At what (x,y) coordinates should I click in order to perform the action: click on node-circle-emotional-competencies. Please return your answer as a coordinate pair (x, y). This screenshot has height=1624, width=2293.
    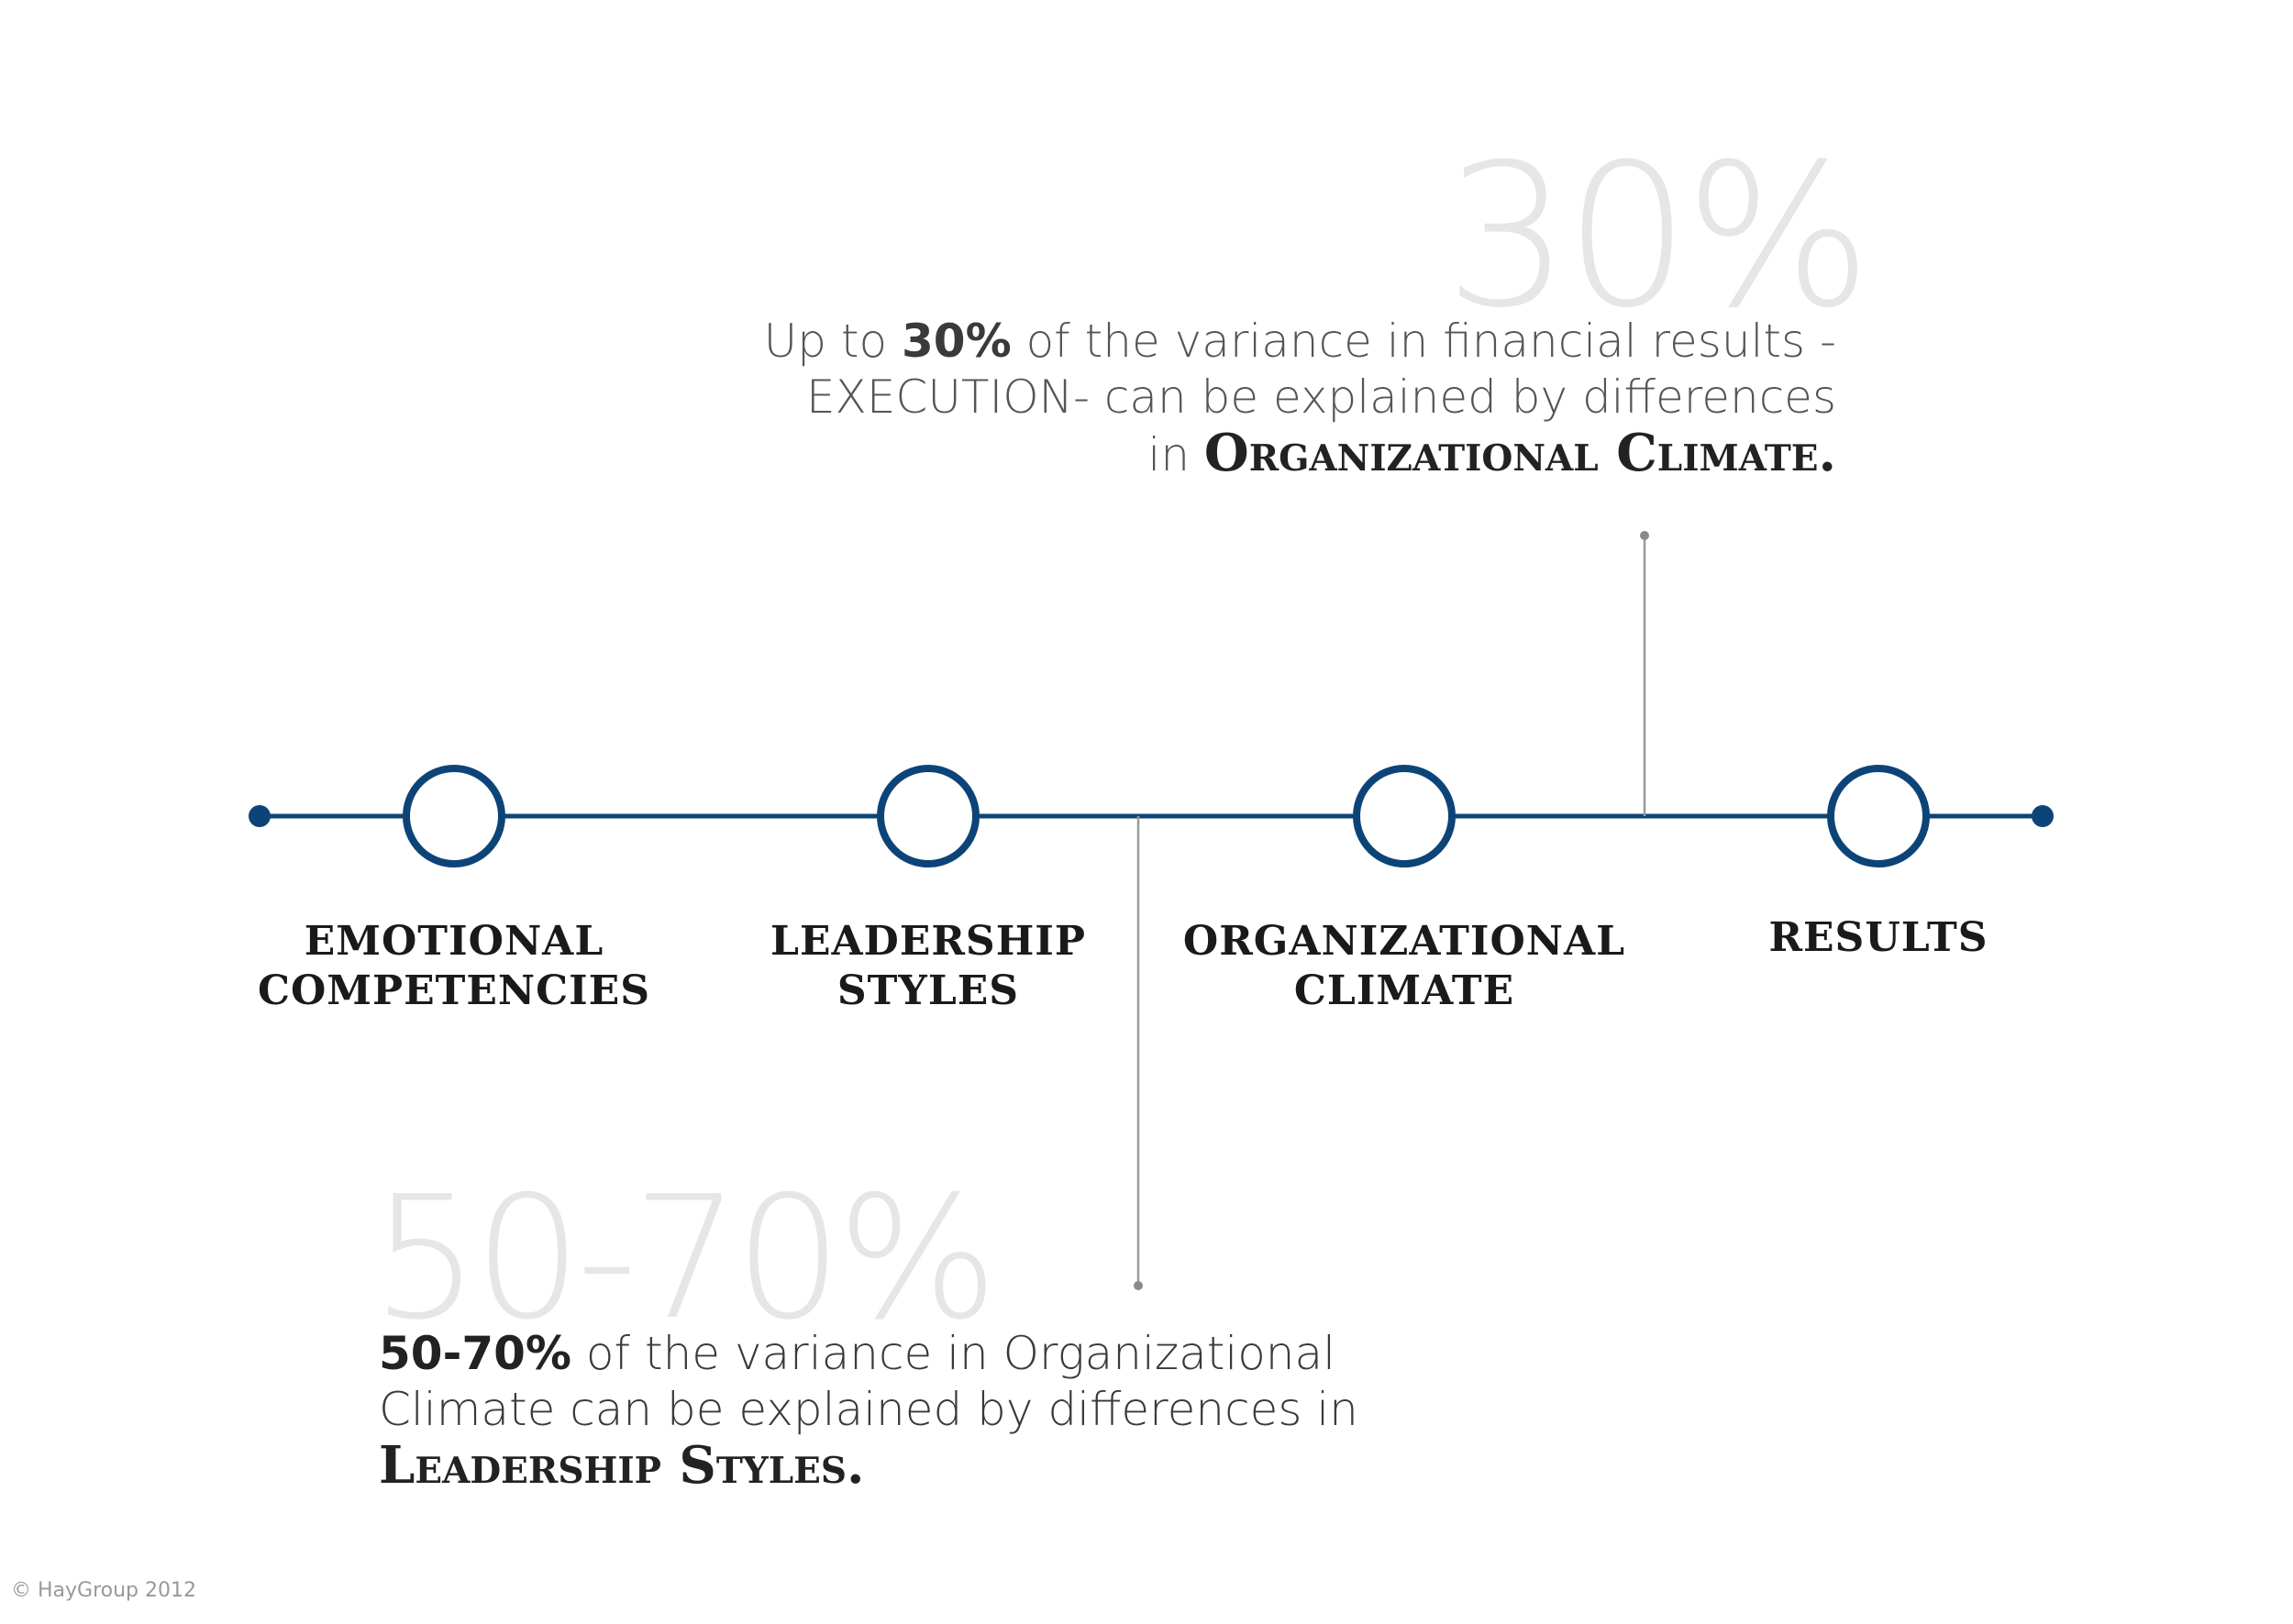
    Looking at the image, I should click on (454, 816).